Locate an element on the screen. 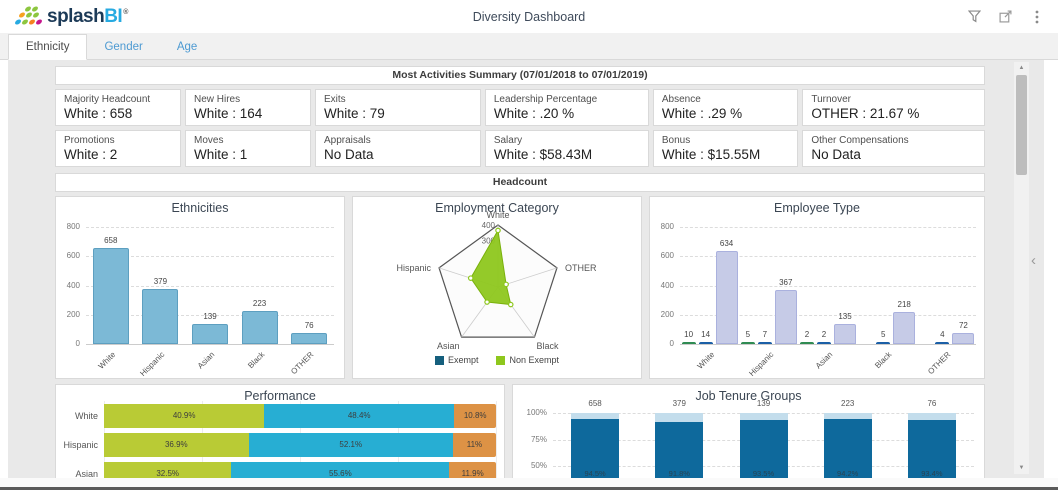  splashbi-logo-icon is located at coordinates (28, 15).